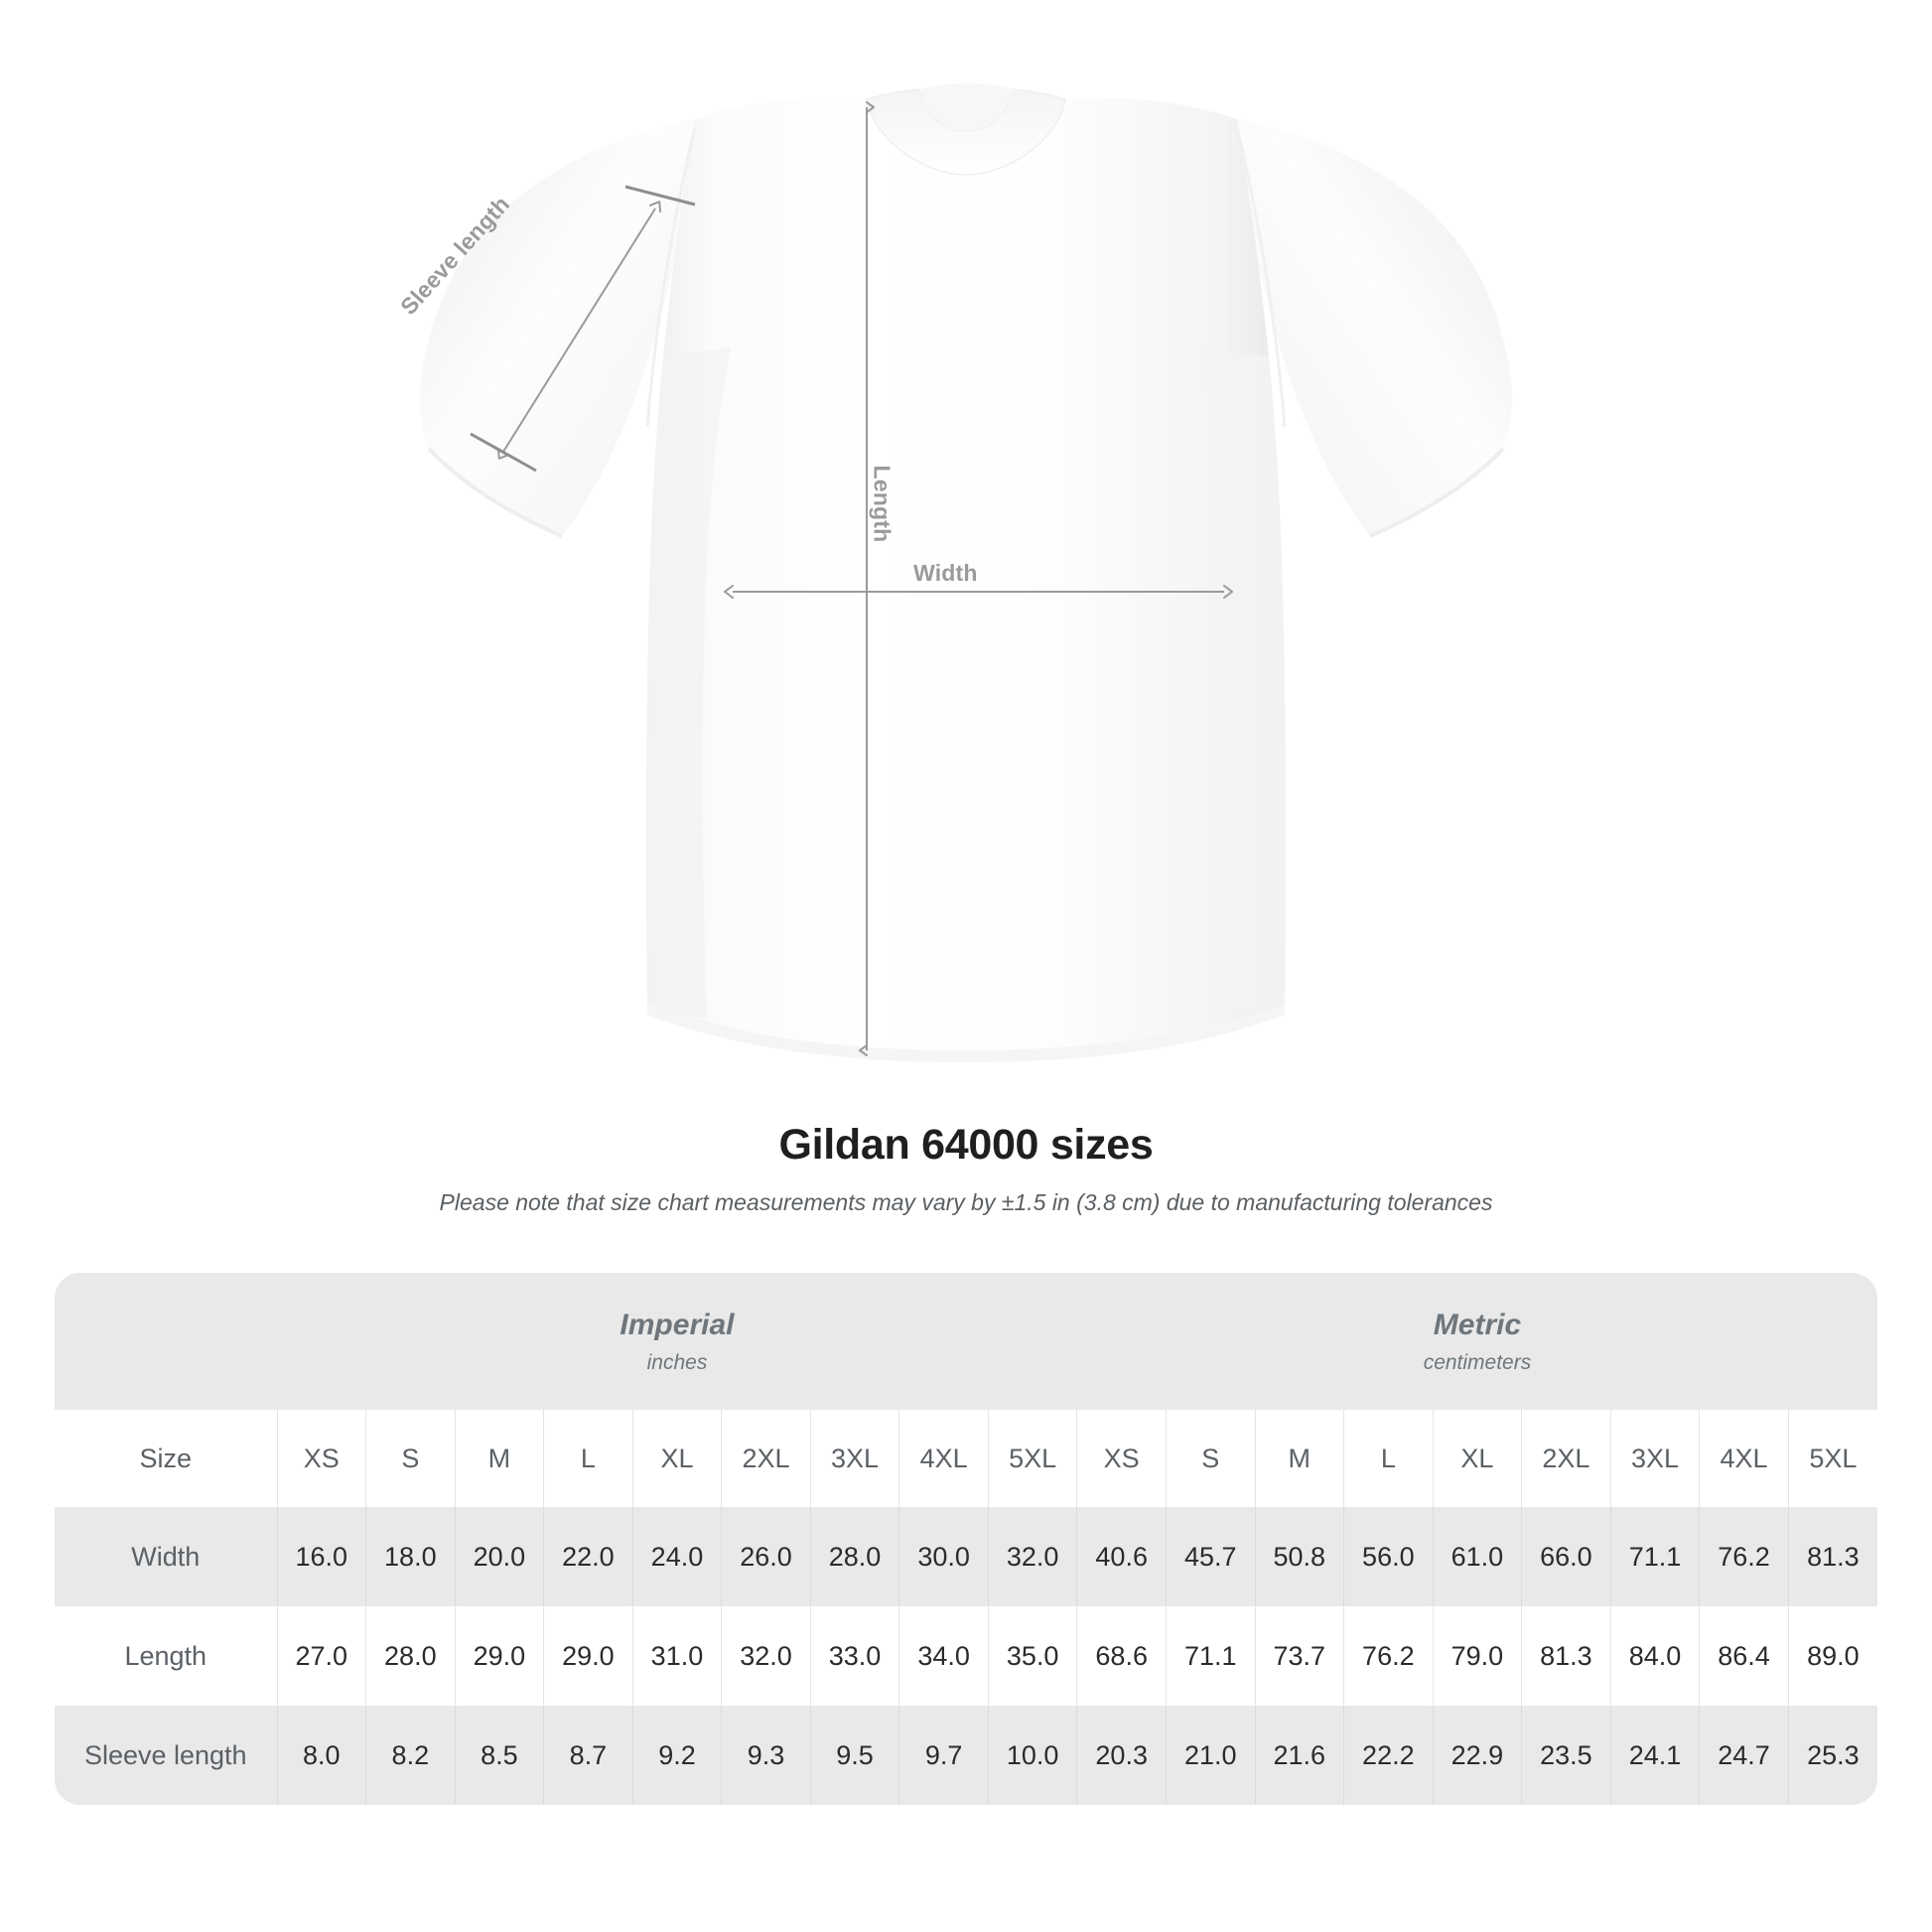 This screenshot has width=1932, height=1932. What do you see at coordinates (1477, 1459) in the screenshot?
I see `size-header-metric-xl: XL` at bounding box center [1477, 1459].